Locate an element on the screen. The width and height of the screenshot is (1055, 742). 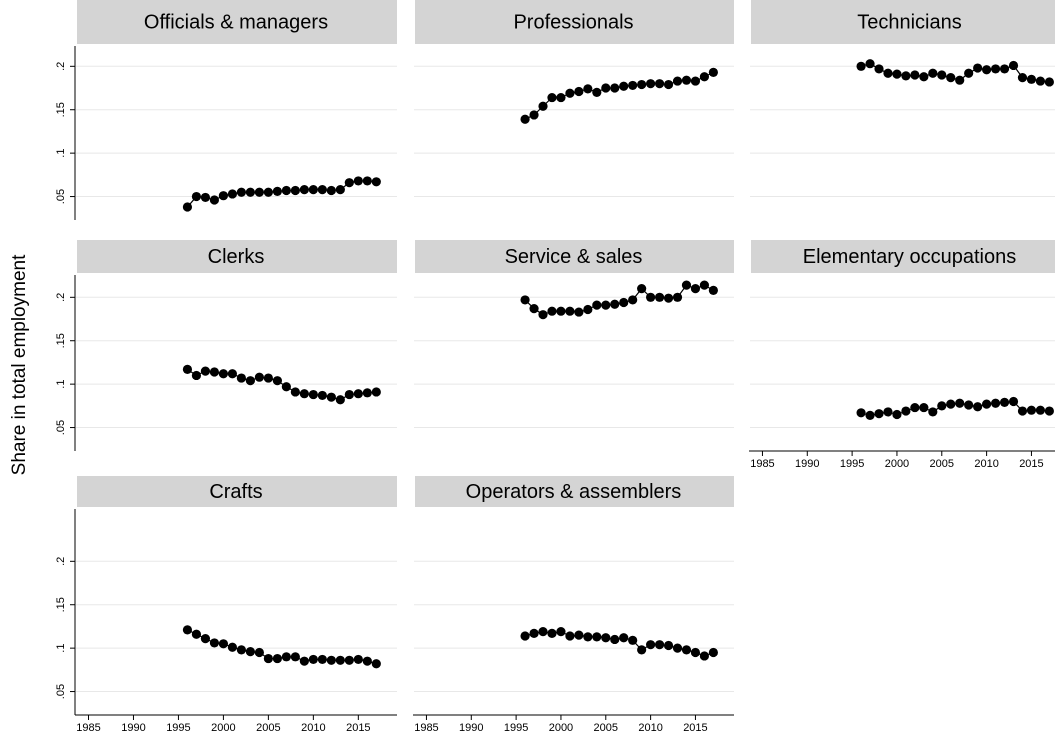
panel-title: Technicians is located at coordinates (909, 22).